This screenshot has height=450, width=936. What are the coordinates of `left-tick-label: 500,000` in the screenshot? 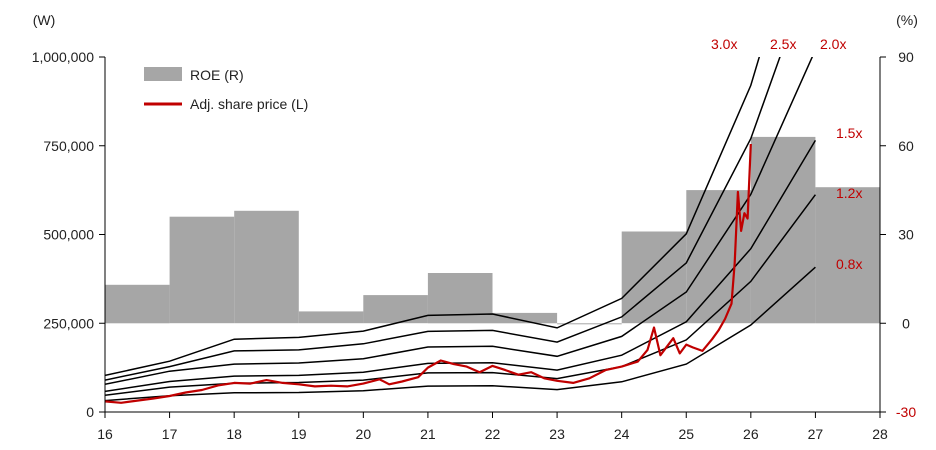 It's located at (68, 235).